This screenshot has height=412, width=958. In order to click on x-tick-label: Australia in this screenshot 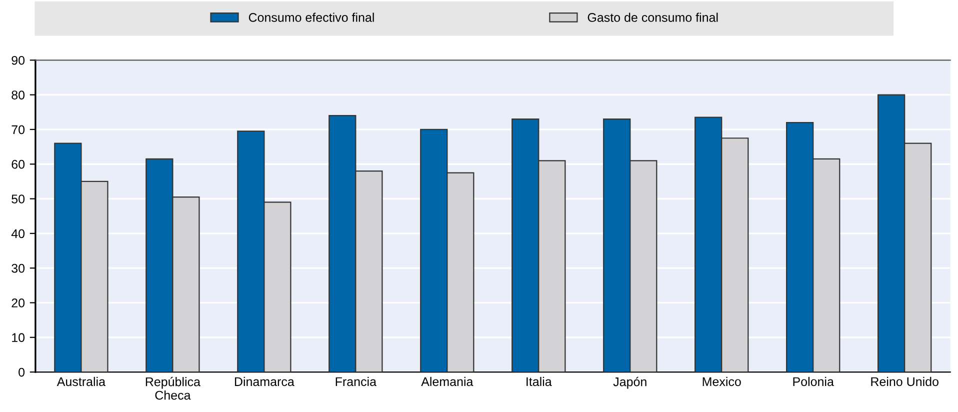, I will do `click(81, 381)`.